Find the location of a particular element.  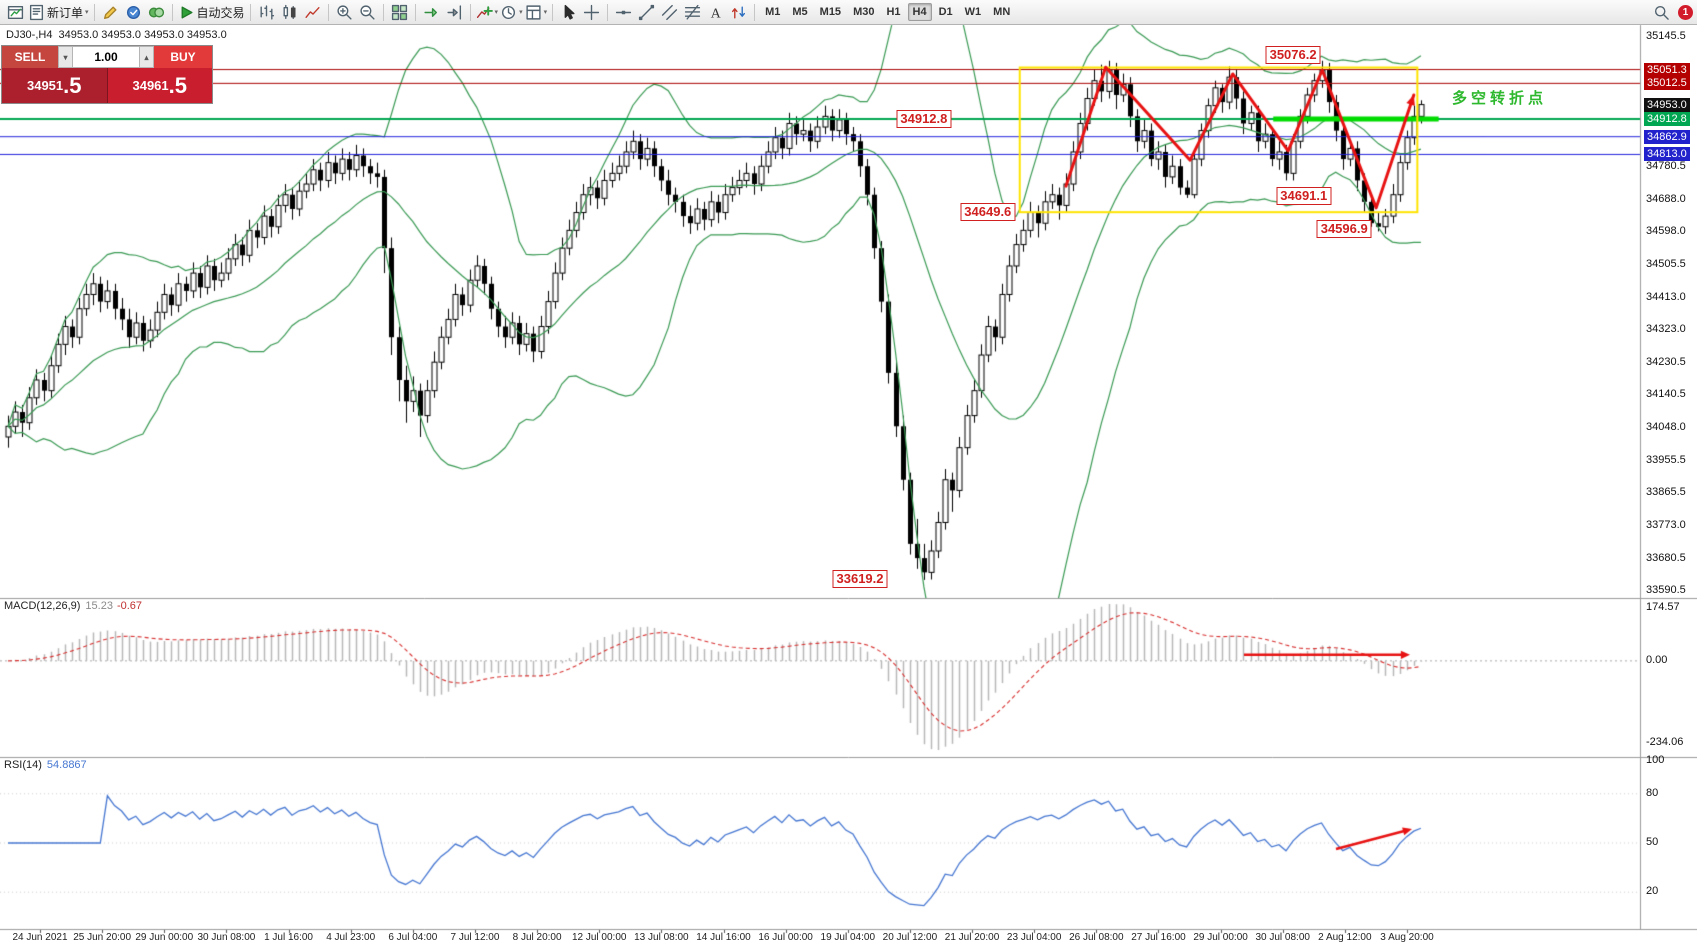

chart-window-icon is located at coordinates (15, 12).